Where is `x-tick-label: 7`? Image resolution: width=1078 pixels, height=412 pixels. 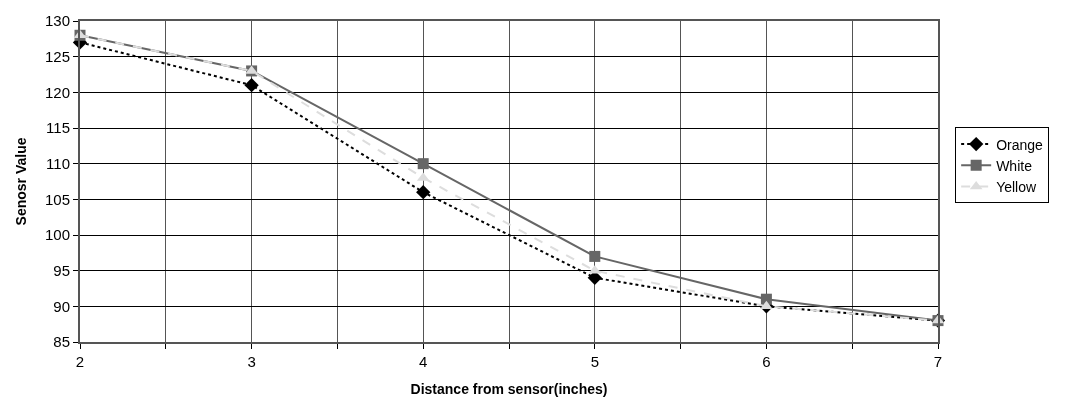
x-tick-label: 7 is located at coordinates (938, 361).